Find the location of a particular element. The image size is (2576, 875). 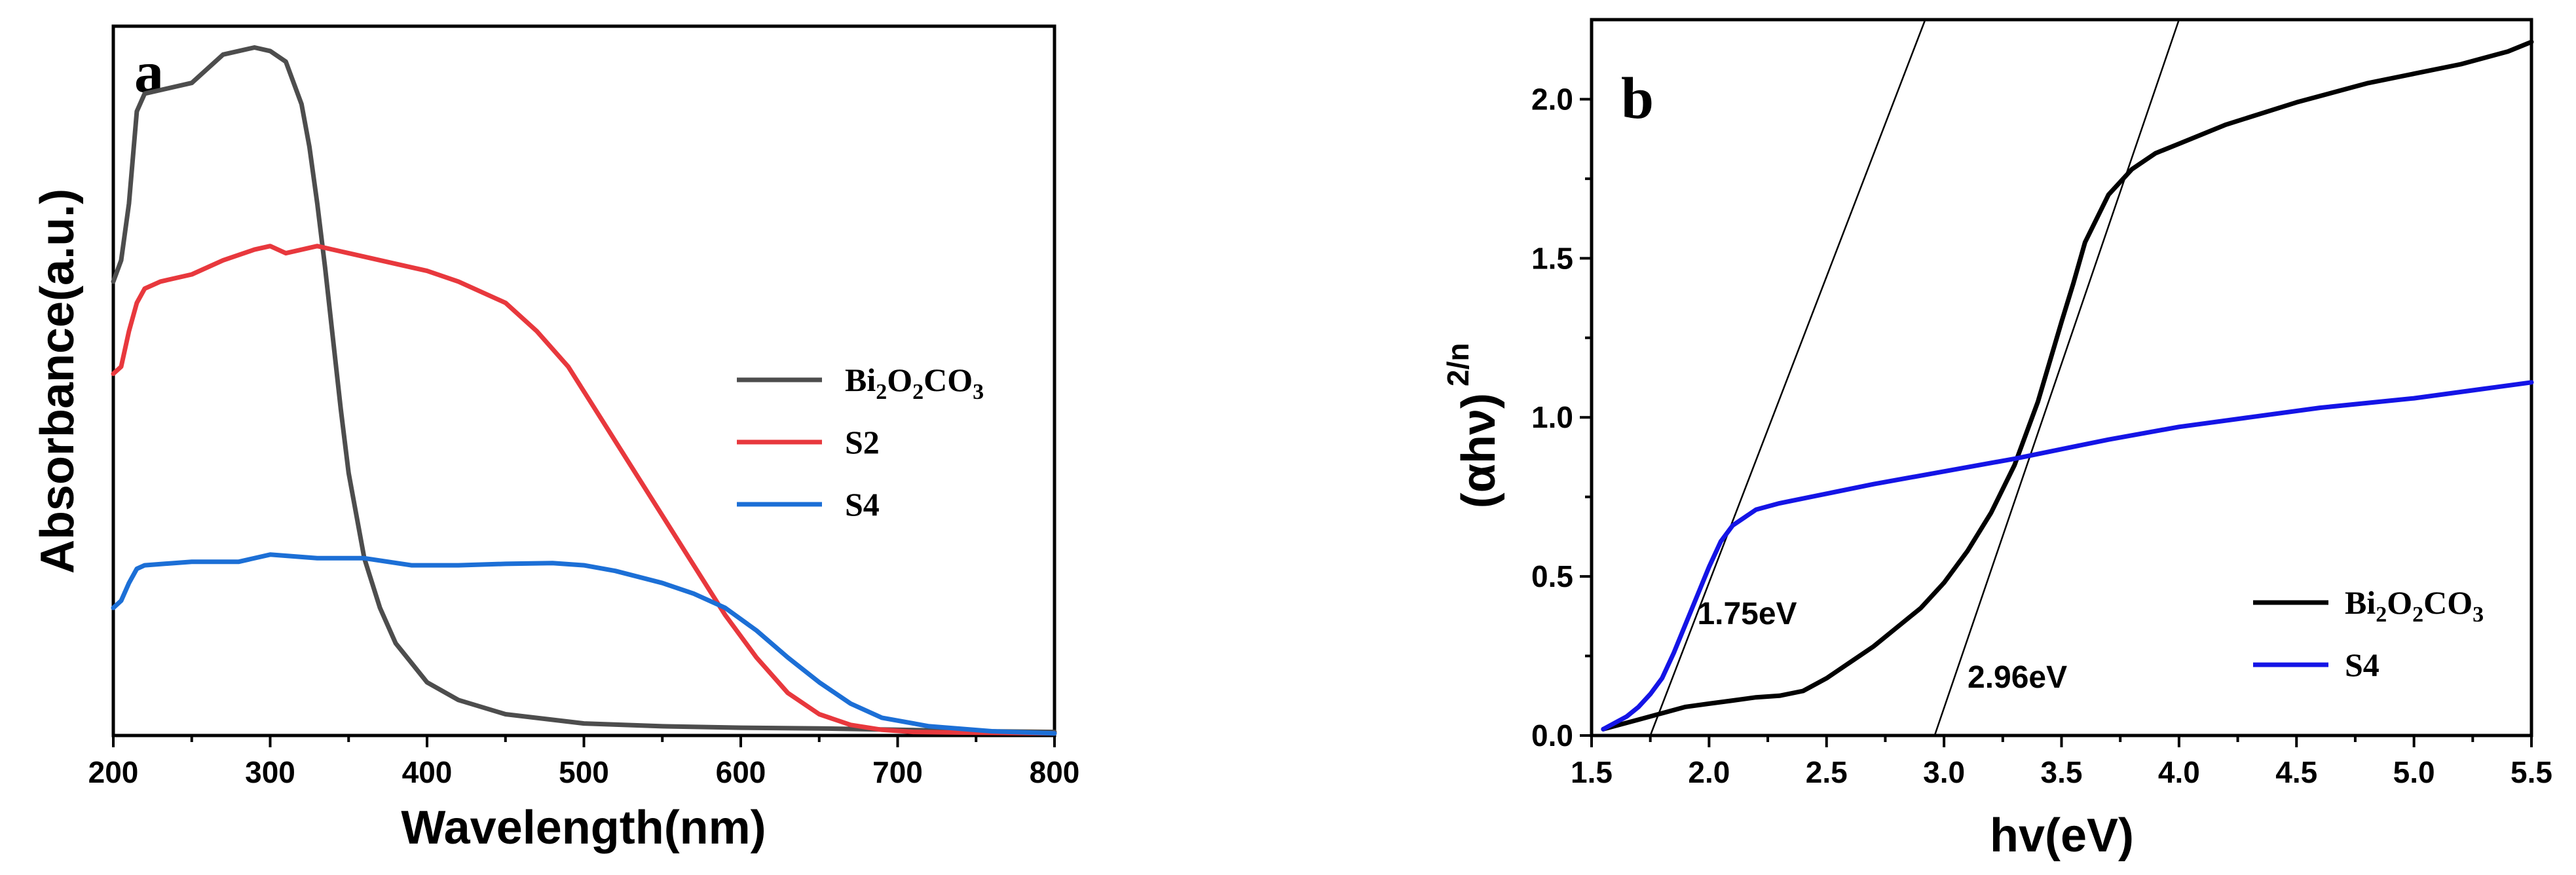

panel-a-series-line-S4 is located at coordinates (584, 644).